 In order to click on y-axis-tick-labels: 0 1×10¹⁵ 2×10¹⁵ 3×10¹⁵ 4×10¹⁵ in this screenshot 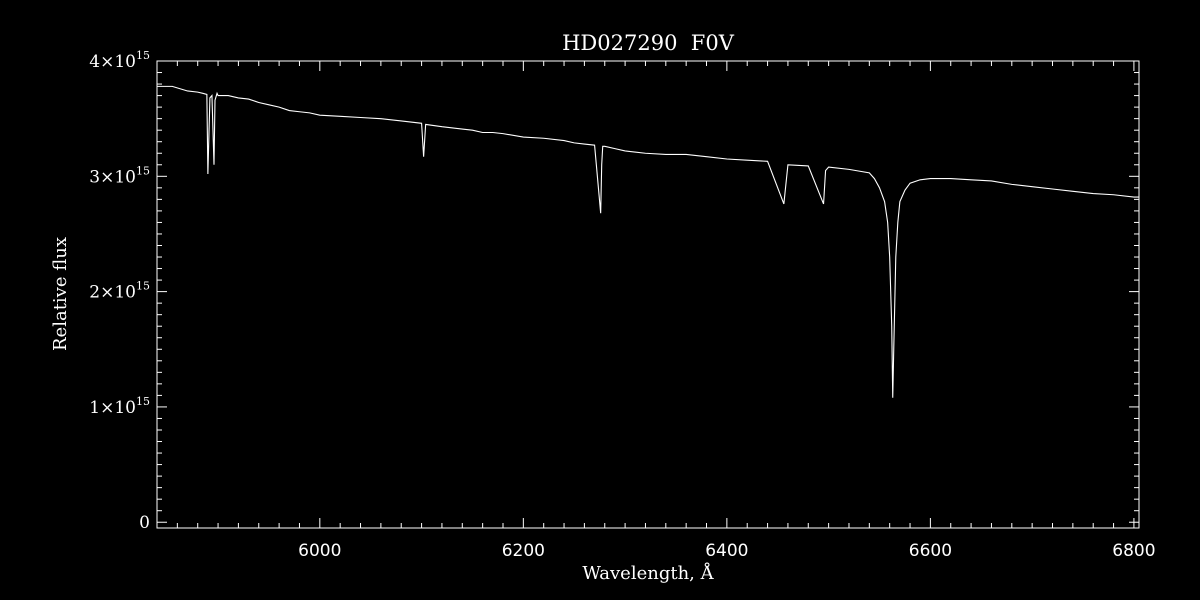, I will do `click(119, 291)`.